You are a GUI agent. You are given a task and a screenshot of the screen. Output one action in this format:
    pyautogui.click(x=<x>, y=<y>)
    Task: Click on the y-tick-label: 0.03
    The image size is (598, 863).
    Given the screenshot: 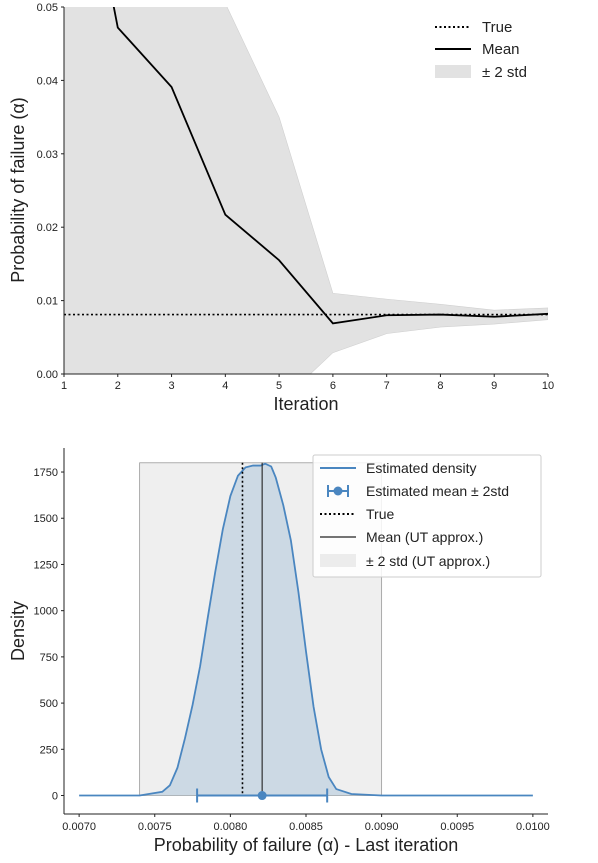 What is the action you would take?
    pyautogui.click(x=47, y=155)
    